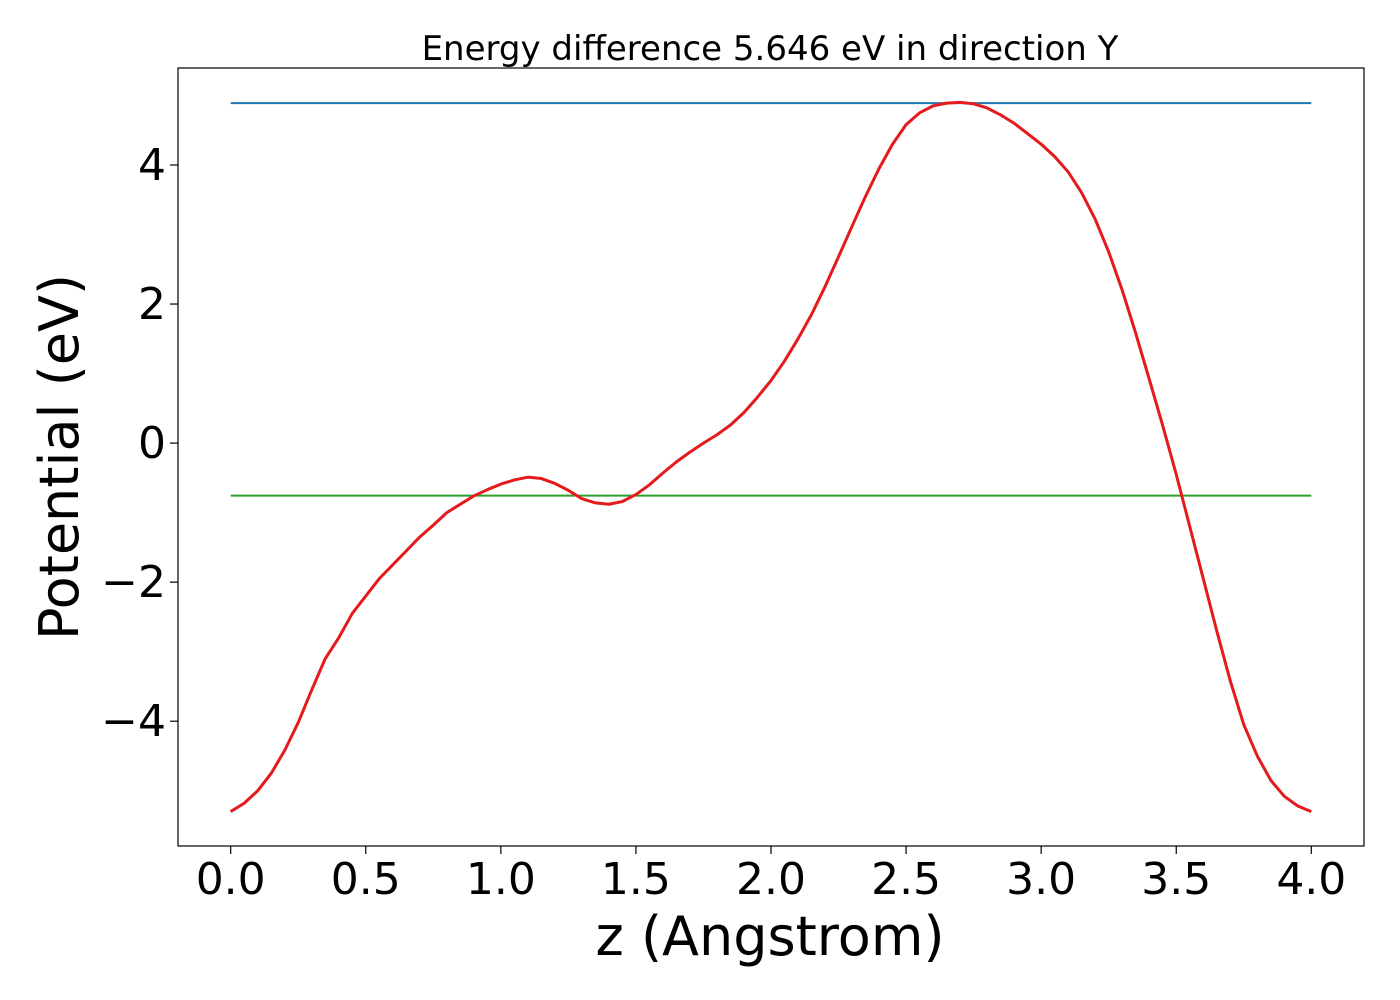 Image resolution: width=1400 pixels, height=1000 pixels. What do you see at coordinates (771, 879) in the screenshot?
I see `x-tick-label: 2.0` at bounding box center [771, 879].